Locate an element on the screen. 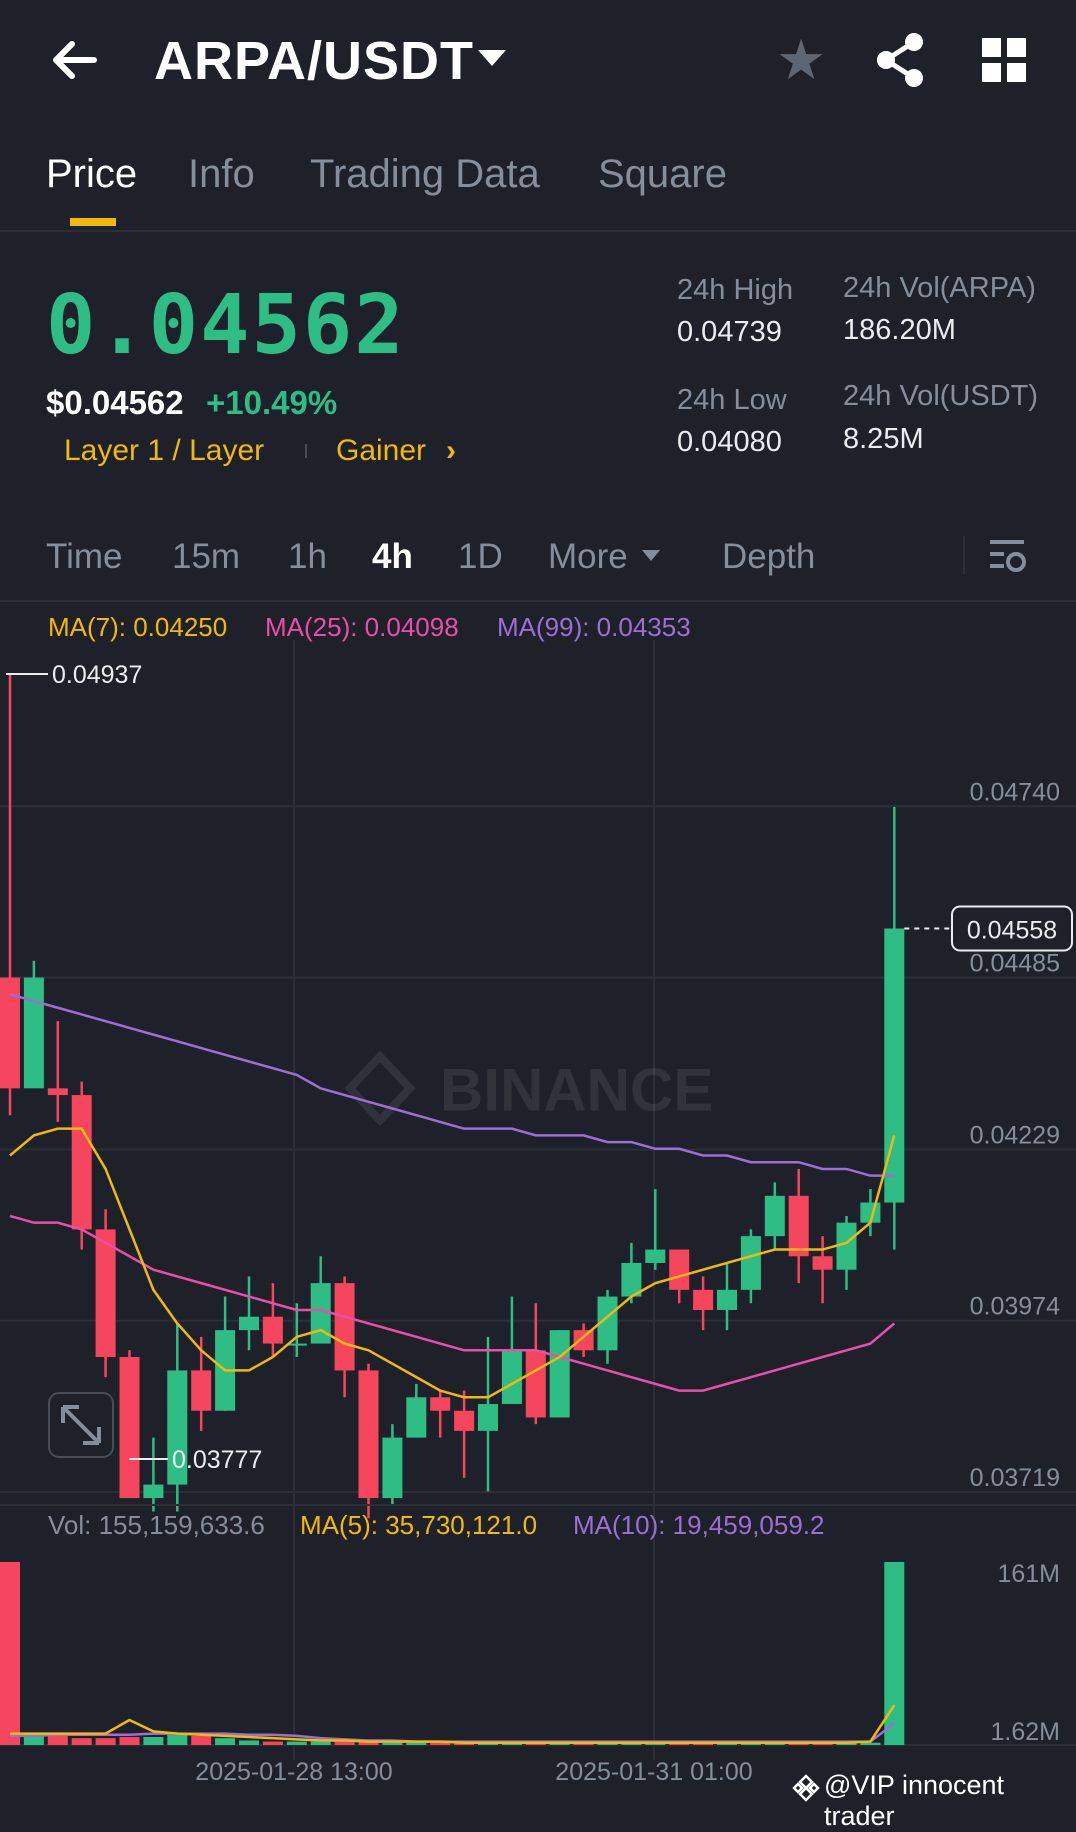  ma25-line is located at coordinates (452, 1303).